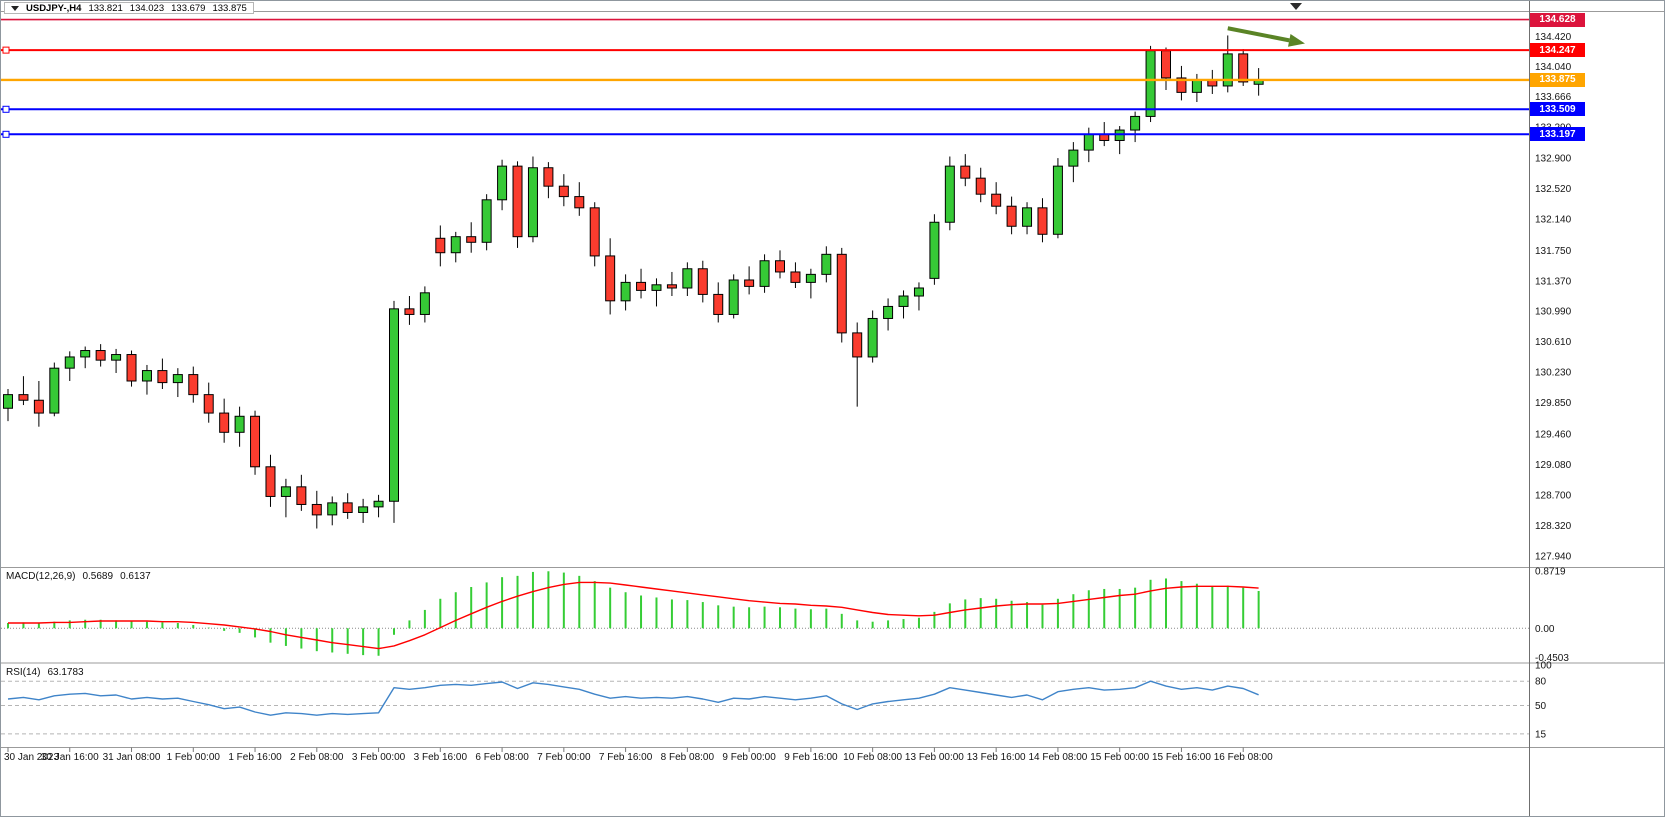 This screenshot has width=1665, height=817. I want to click on svg-text: 132.520, so click(1553, 189).